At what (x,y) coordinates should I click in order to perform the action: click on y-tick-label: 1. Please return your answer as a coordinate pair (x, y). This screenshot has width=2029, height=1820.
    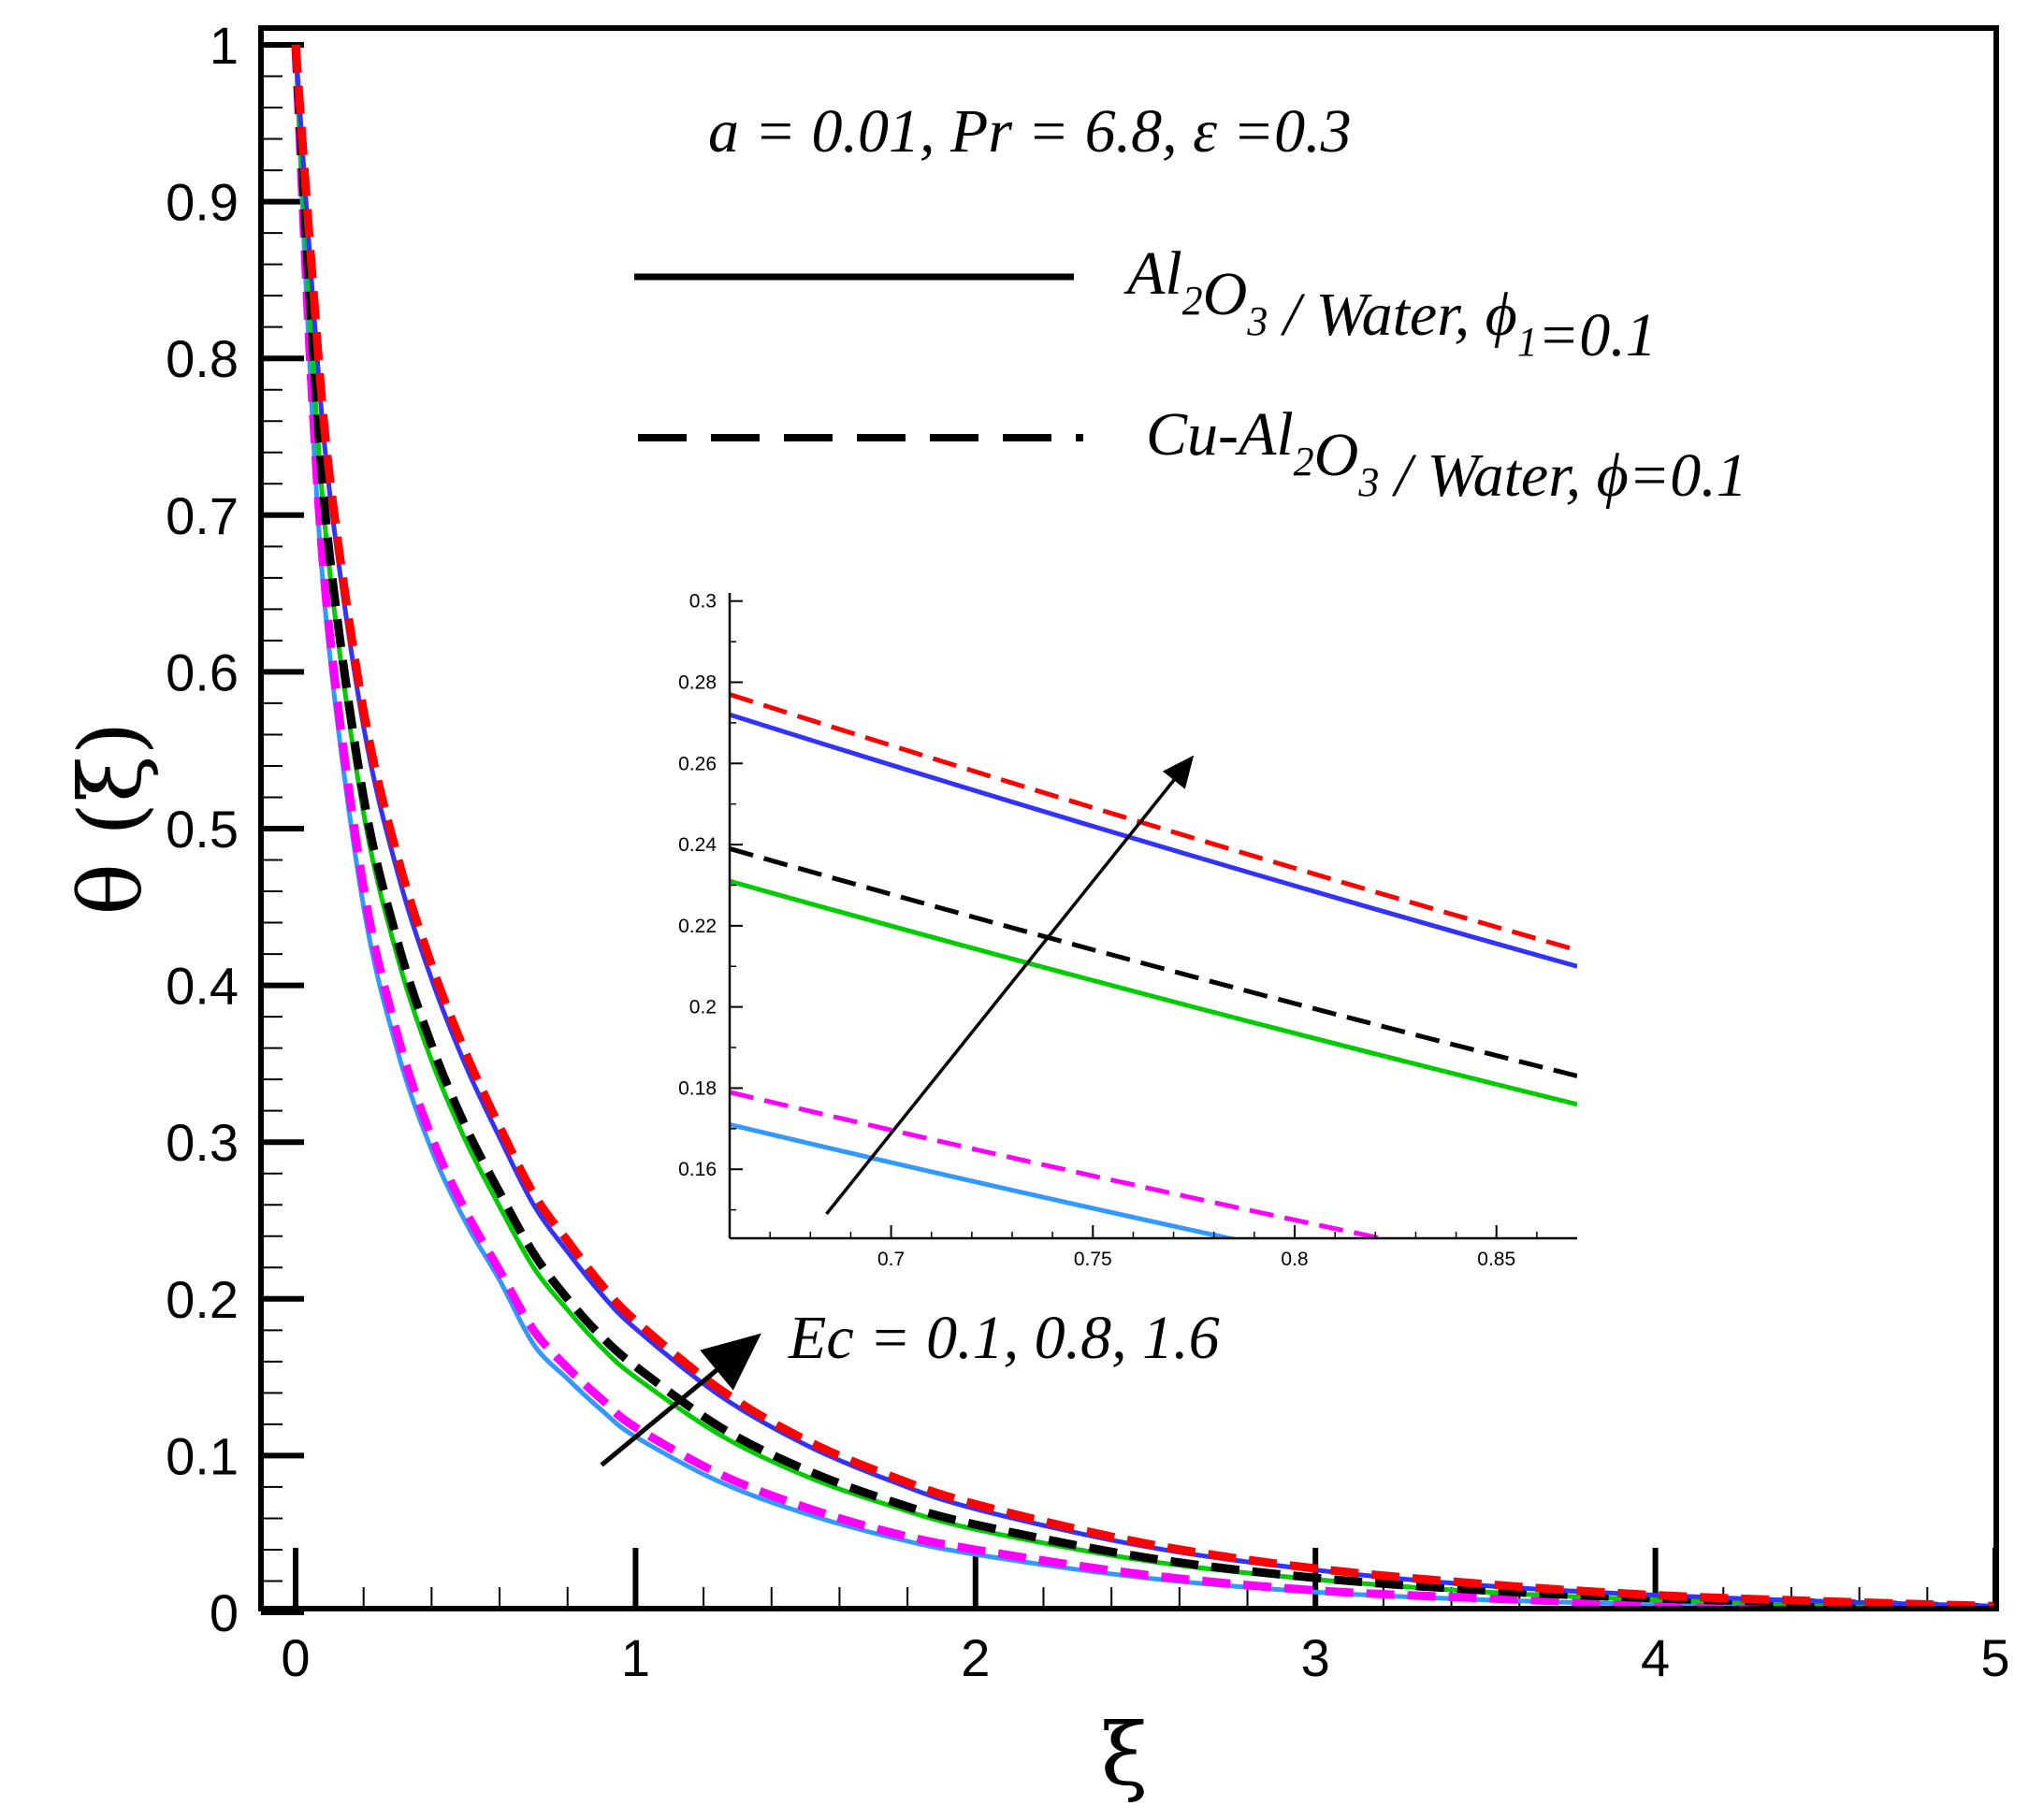
    Looking at the image, I should click on (225, 45).